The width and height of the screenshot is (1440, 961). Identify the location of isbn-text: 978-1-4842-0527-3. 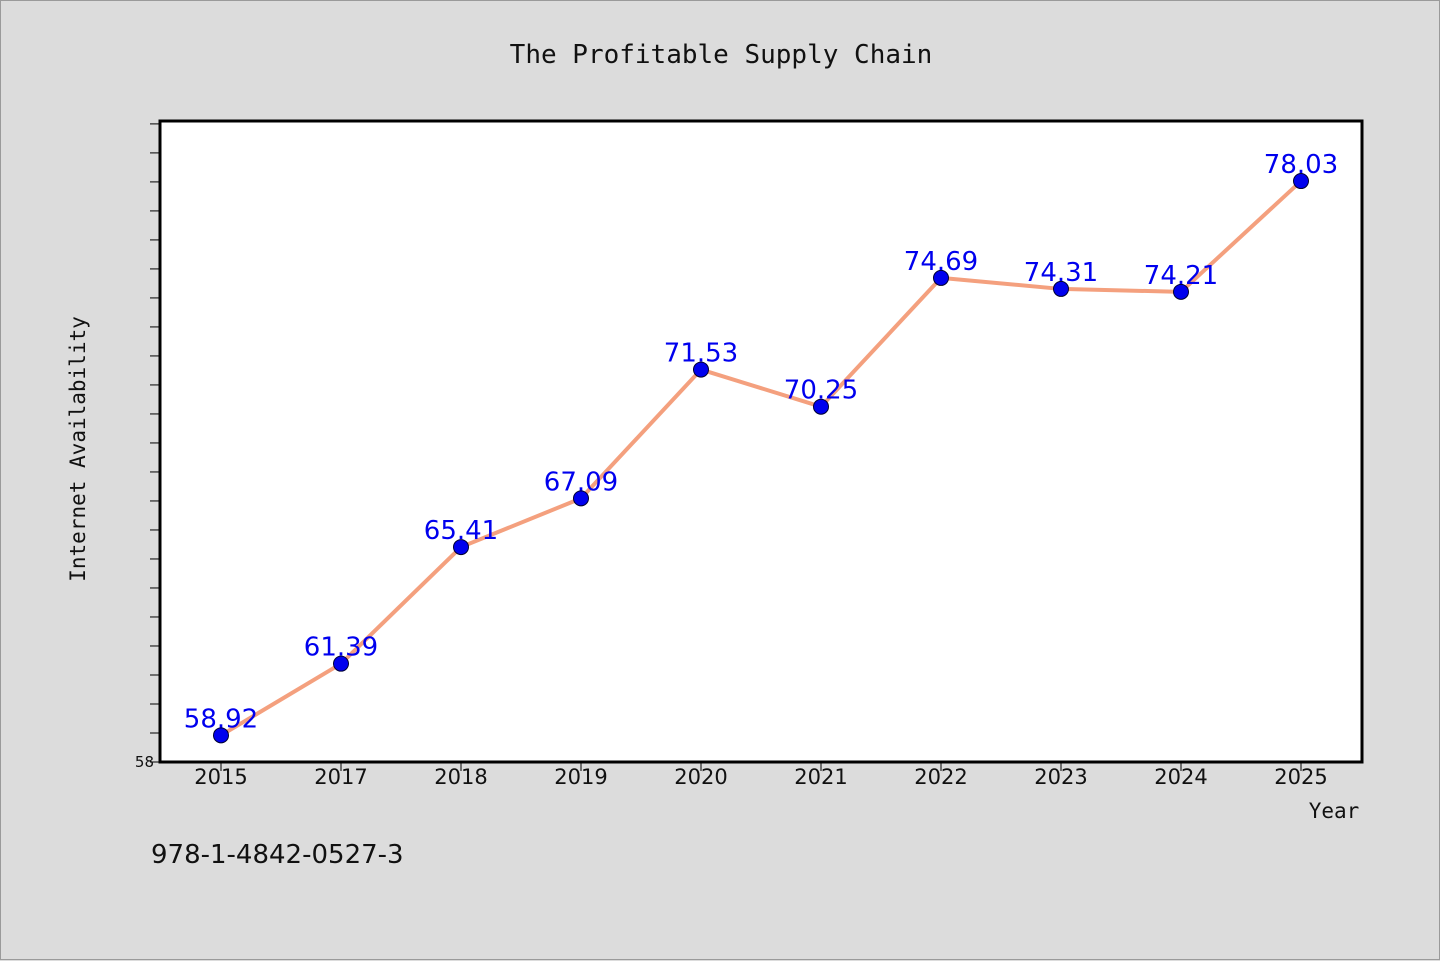
(277, 855).